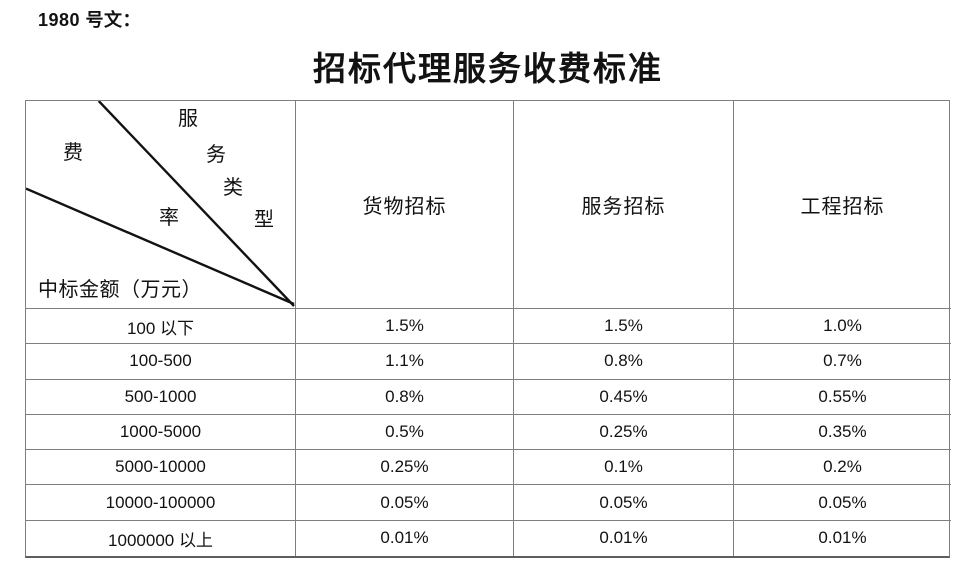 The height and width of the screenshot is (581, 976). Describe the element at coordinates (216, 155) in the screenshot. I see `corner-type-char: 务` at that location.